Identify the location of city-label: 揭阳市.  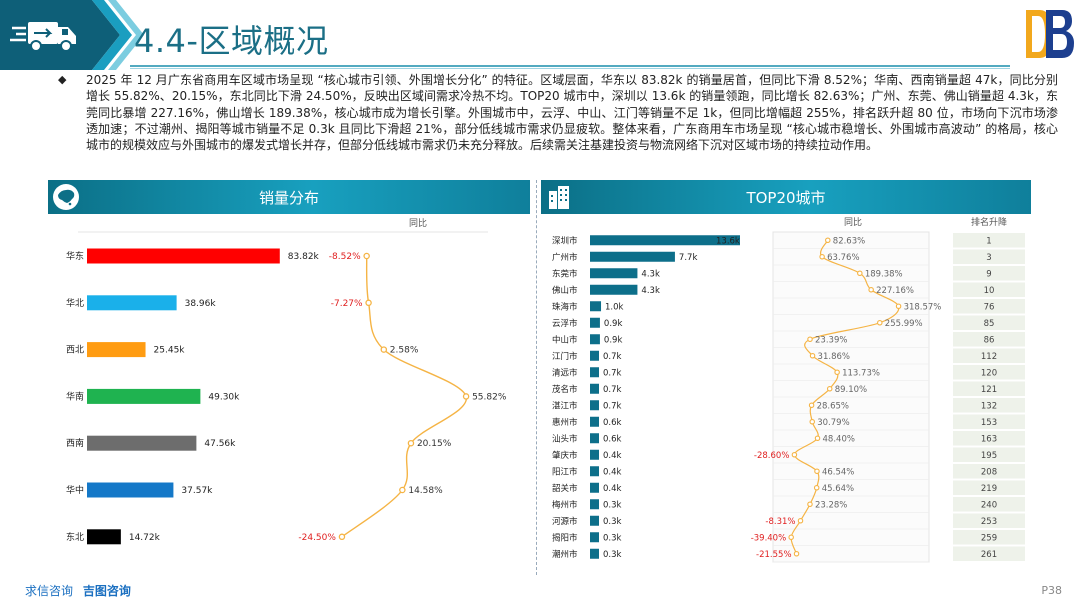
(565, 537).